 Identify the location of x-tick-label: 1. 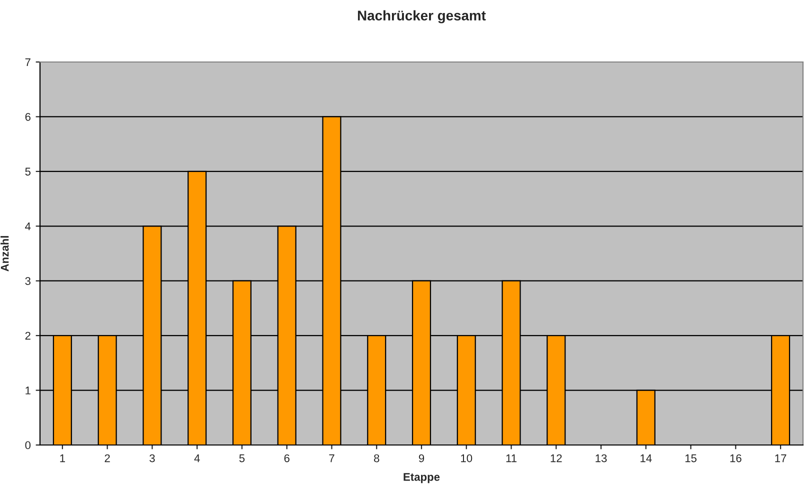
(62, 458).